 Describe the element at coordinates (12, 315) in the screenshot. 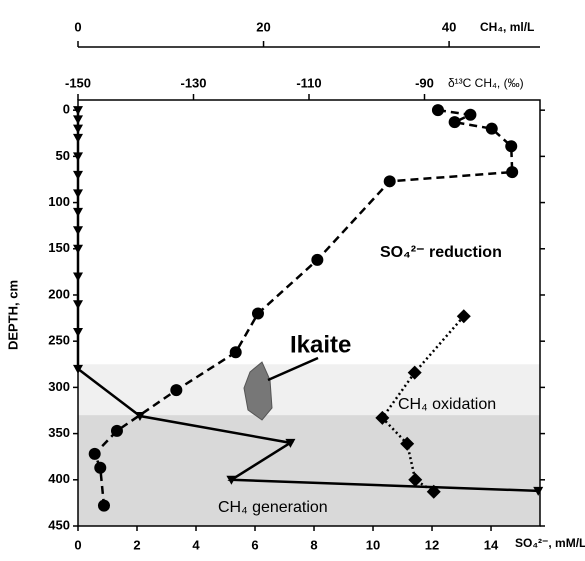

I see `y-axis-title: DEPTH, cm` at that location.